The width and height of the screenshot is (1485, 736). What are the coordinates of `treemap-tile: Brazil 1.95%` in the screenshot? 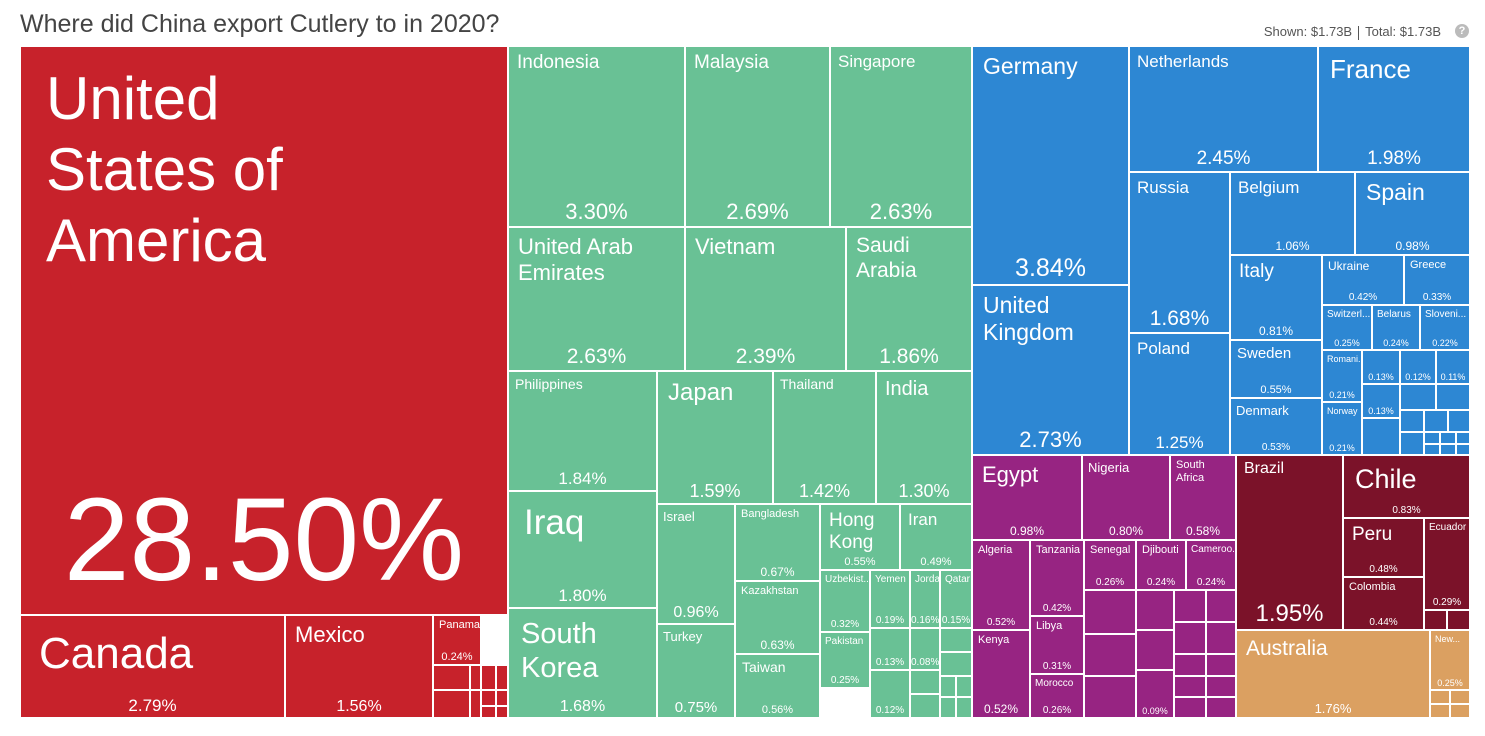 It's located at (1289, 542).